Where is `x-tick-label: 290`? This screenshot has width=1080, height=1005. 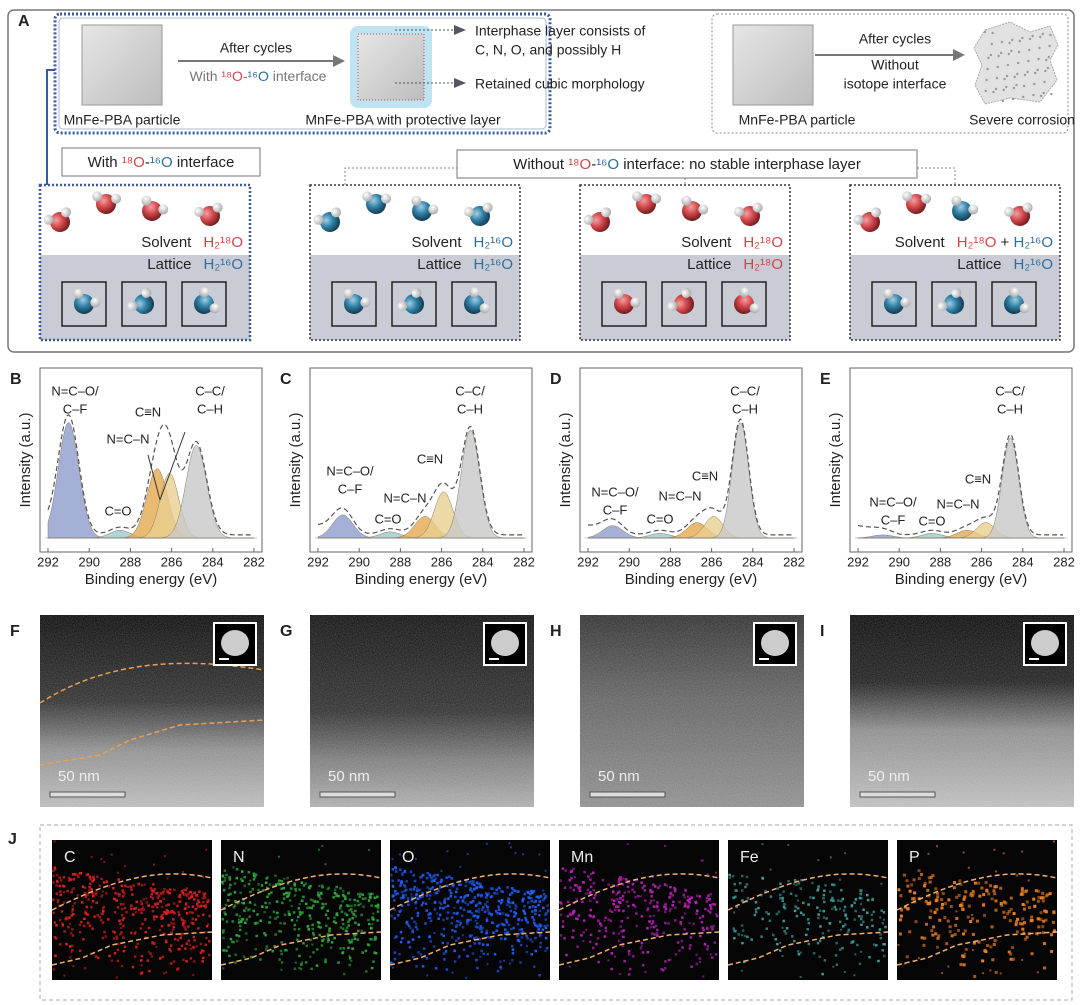
x-tick-label: 290 is located at coordinates (899, 561).